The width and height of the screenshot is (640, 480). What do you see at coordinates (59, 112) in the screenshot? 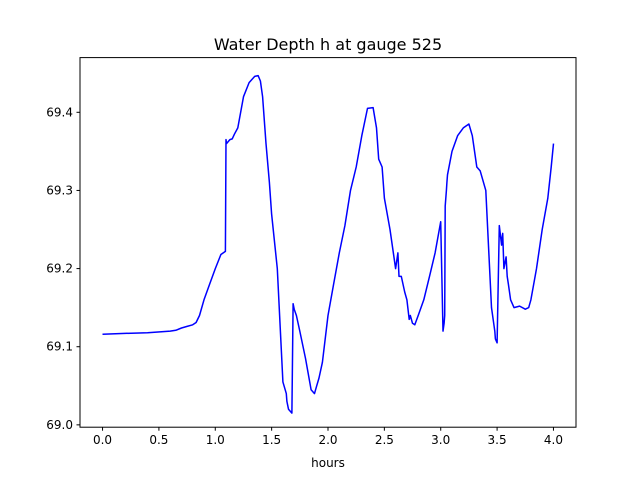
I see `y-tick-label: 69.4` at bounding box center [59, 112].